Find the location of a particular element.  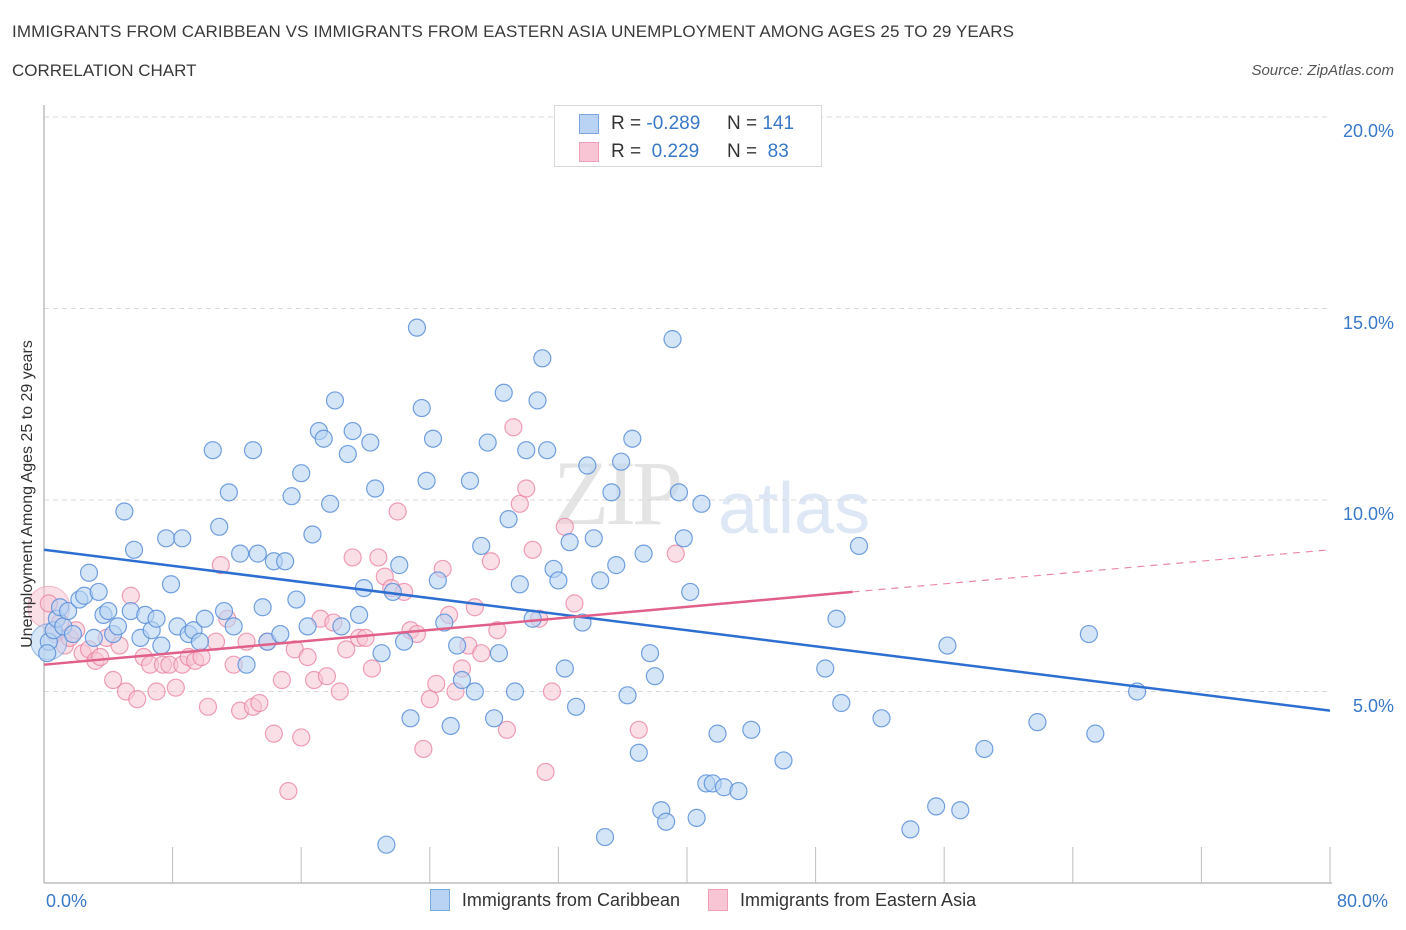

n-value: 141 is located at coordinates (778, 123).